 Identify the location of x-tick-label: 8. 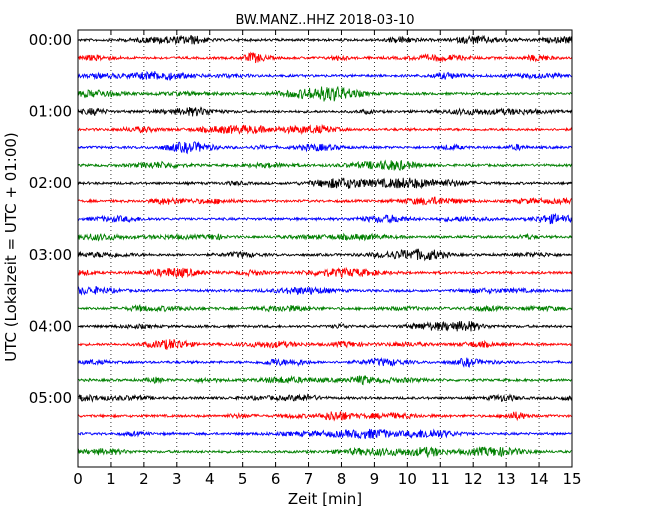
(342, 479).